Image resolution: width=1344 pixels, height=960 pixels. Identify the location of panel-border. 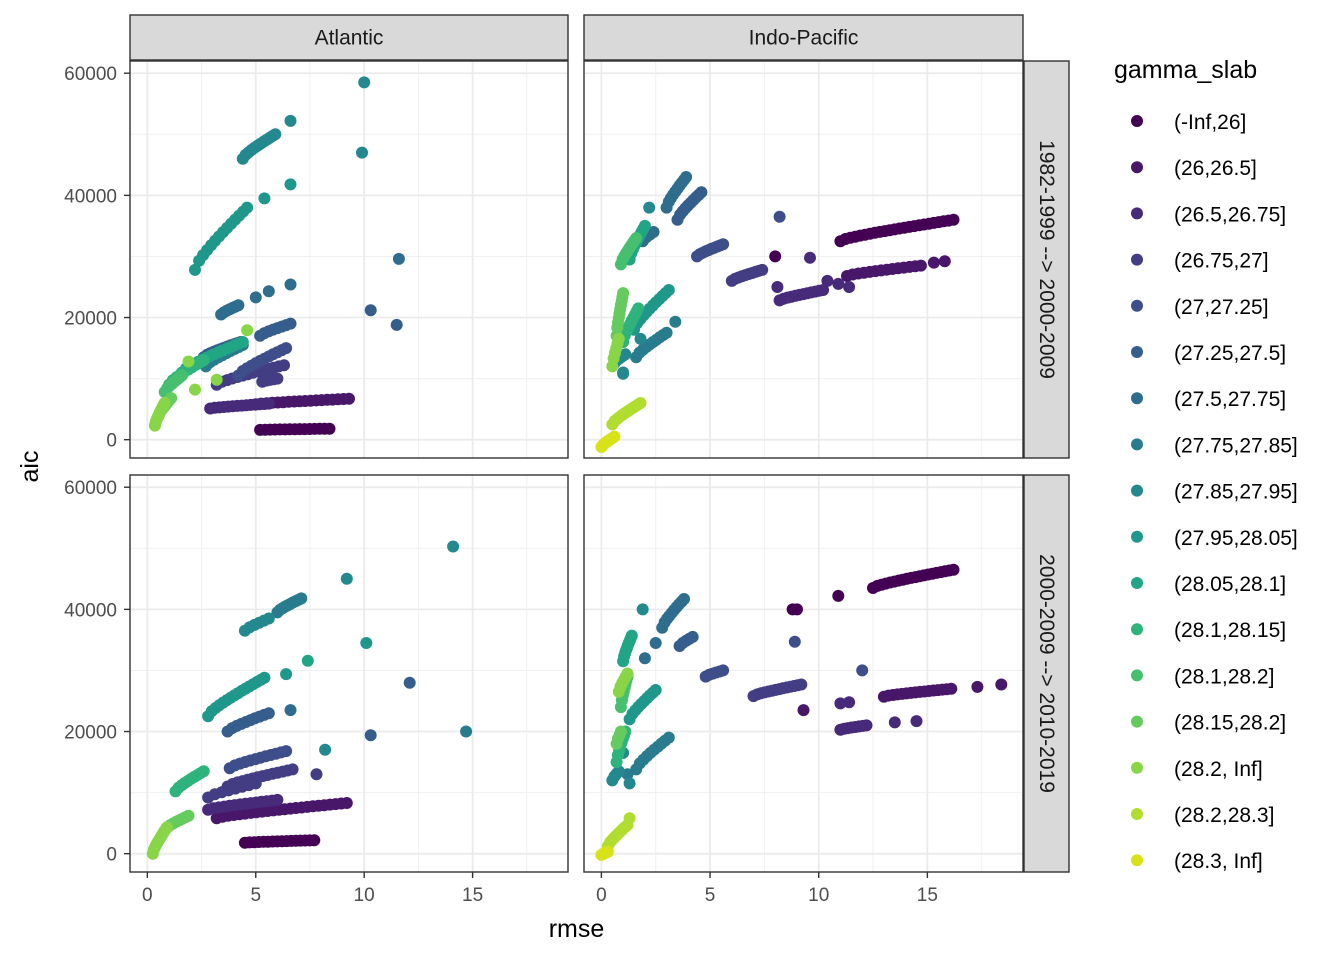
(349, 259).